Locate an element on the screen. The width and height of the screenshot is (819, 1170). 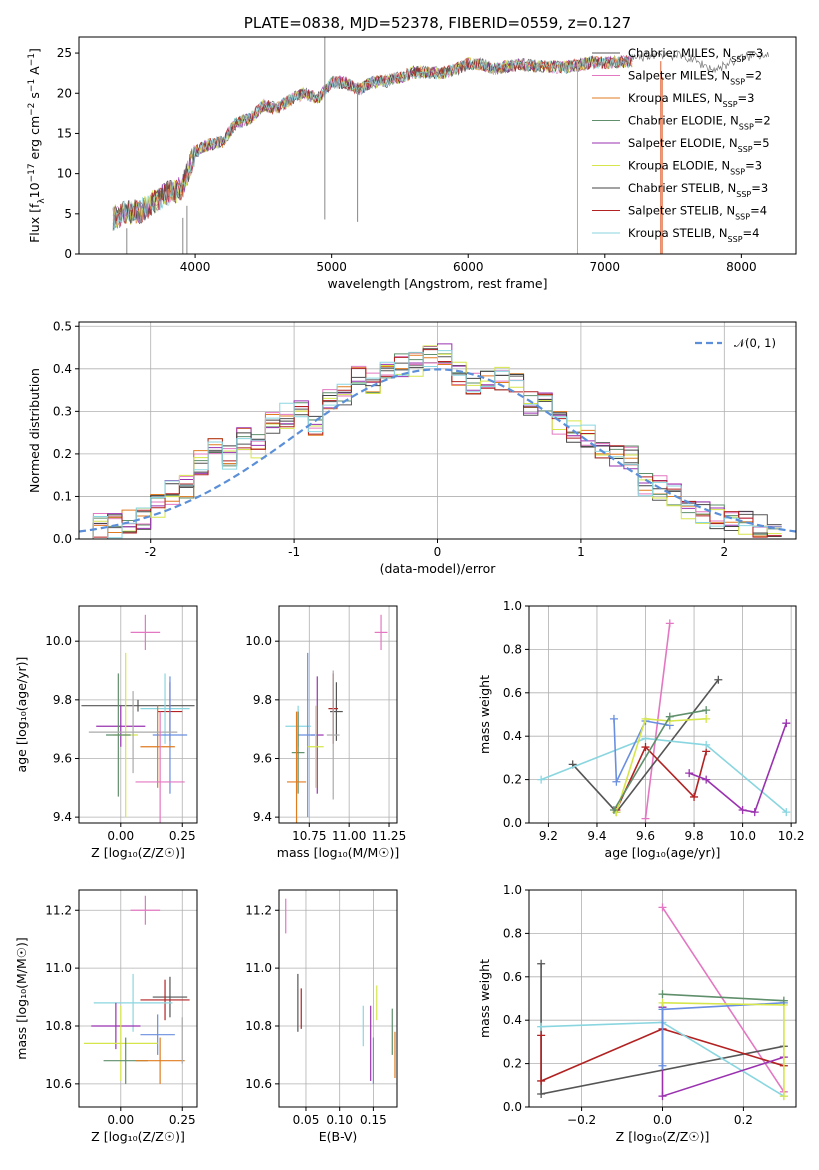
y-axis-label: Normed distribution is located at coordinates (34, 430).